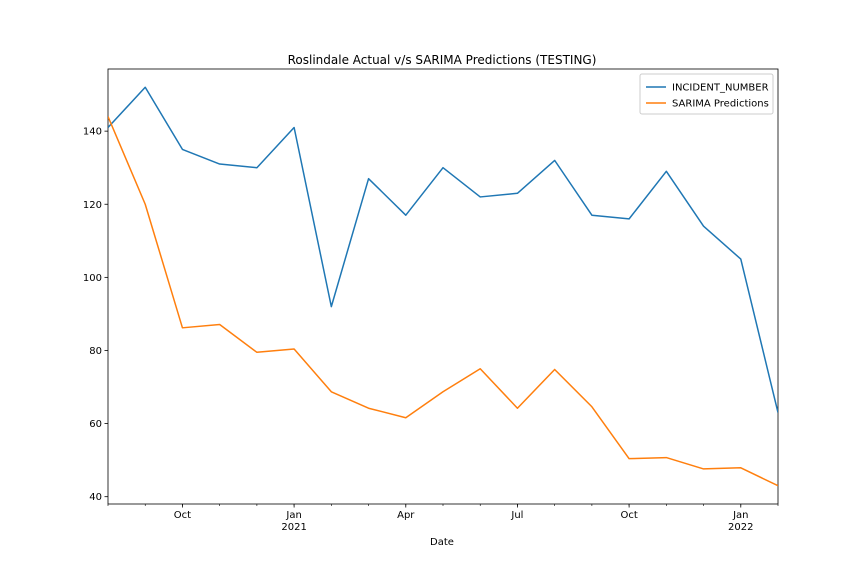 The image size is (864, 576). What do you see at coordinates (516, 515) in the screenshot?
I see `x-tick-label: Jul` at bounding box center [516, 515].